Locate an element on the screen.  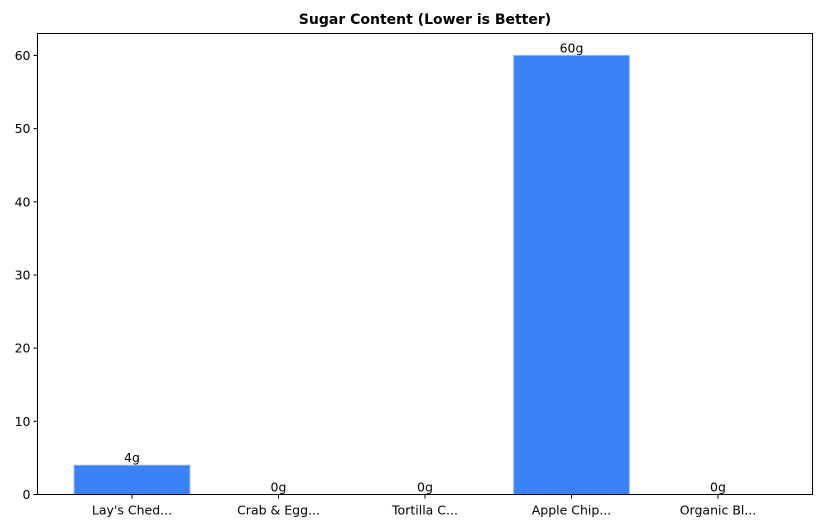
y-tick-label: 30 is located at coordinates (23, 274).